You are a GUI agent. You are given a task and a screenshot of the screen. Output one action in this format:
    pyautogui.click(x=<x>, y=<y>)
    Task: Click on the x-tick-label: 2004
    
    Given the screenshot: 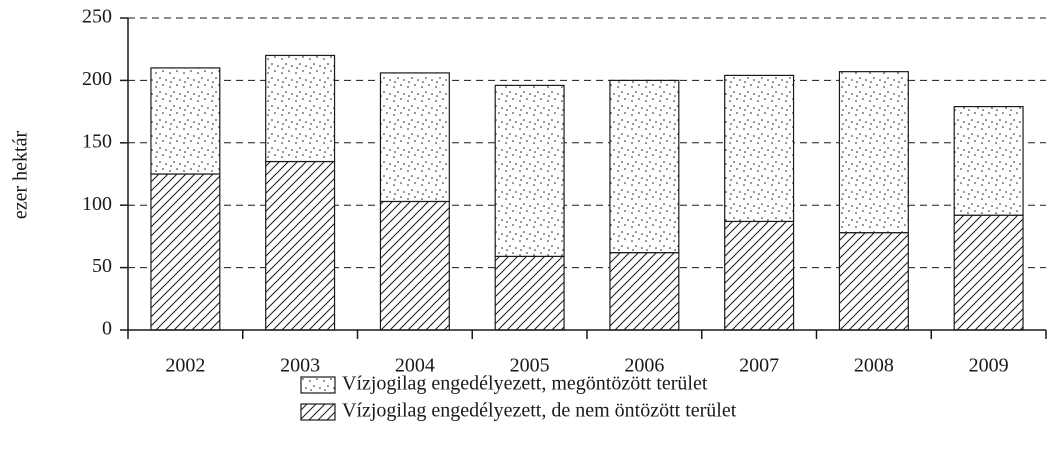 What is the action you would take?
    pyautogui.click(x=415, y=366)
    